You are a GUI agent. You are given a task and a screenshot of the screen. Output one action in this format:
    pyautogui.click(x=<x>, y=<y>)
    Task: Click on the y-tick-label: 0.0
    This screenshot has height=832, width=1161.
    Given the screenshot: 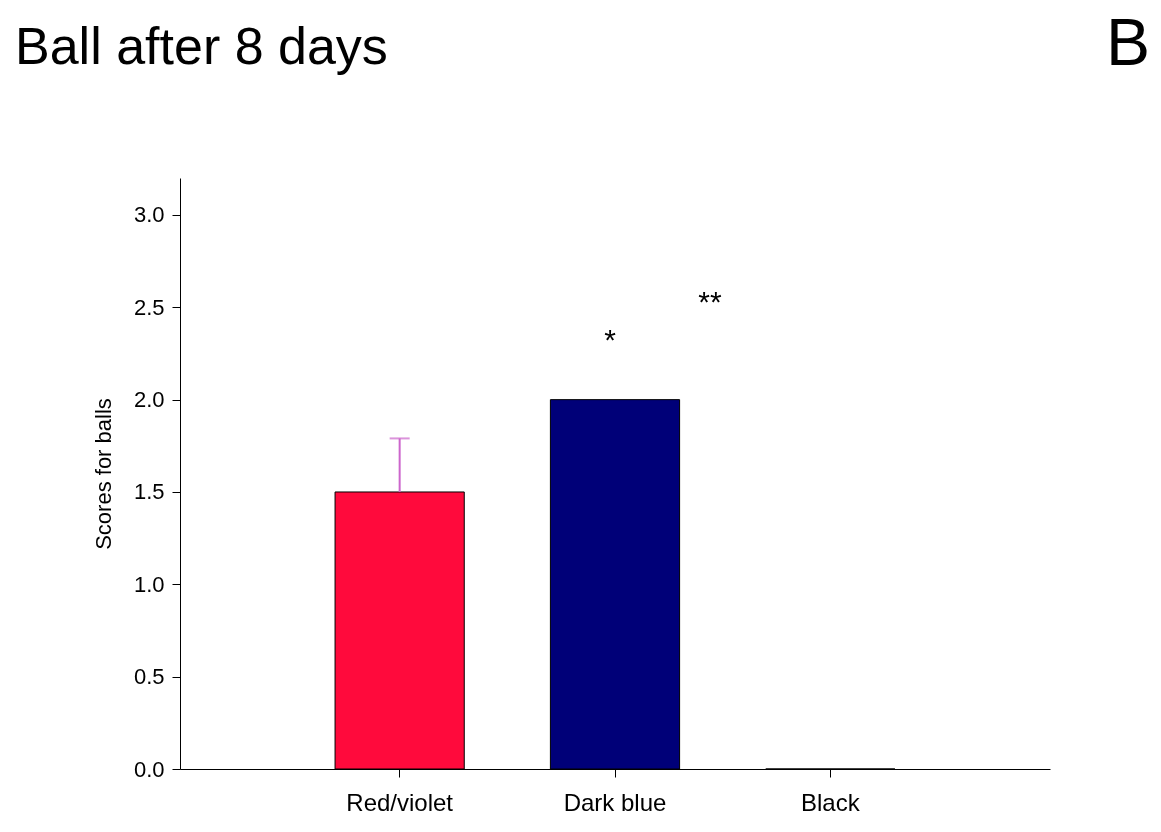 What is the action you would take?
    pyautogui.click(x=149, y=769)
    